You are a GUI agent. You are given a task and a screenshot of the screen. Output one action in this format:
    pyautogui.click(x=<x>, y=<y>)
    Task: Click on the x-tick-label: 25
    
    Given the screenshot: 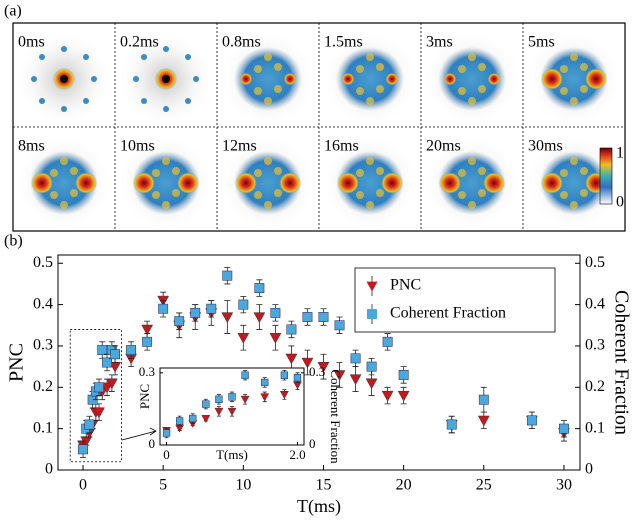 What is the action you would take?
    pyautogui.click(x=484, y=485)
    